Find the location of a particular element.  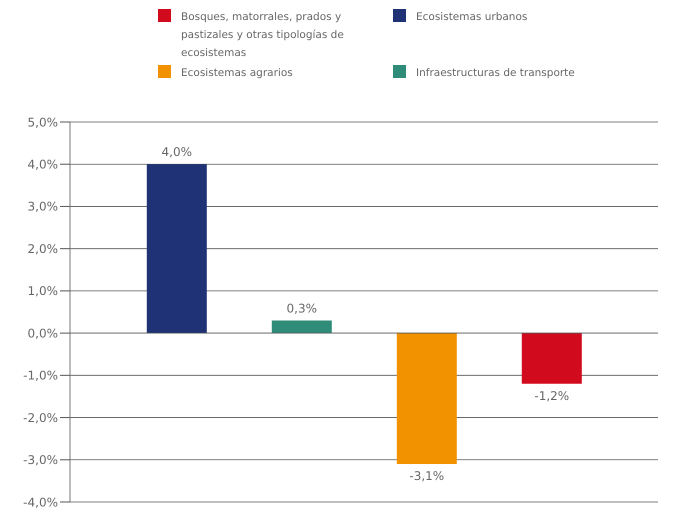

y-tick-label: 4,0% is located at coordinates (43, 164).